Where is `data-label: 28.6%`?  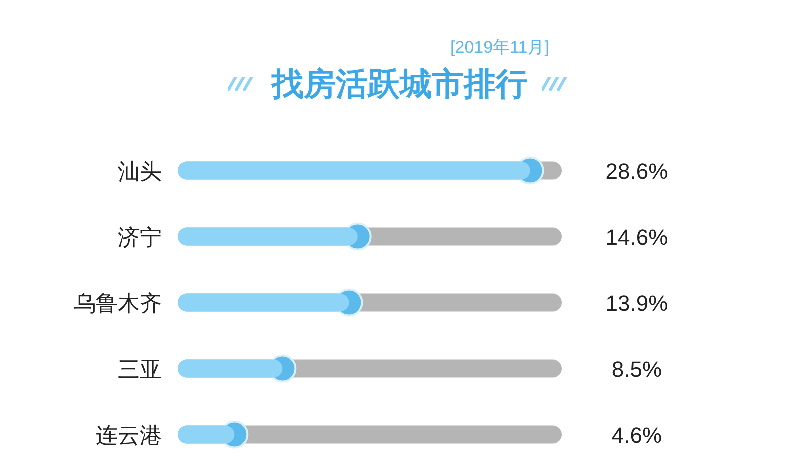 data-label: 28.6% is located at coordinates (637, 171).